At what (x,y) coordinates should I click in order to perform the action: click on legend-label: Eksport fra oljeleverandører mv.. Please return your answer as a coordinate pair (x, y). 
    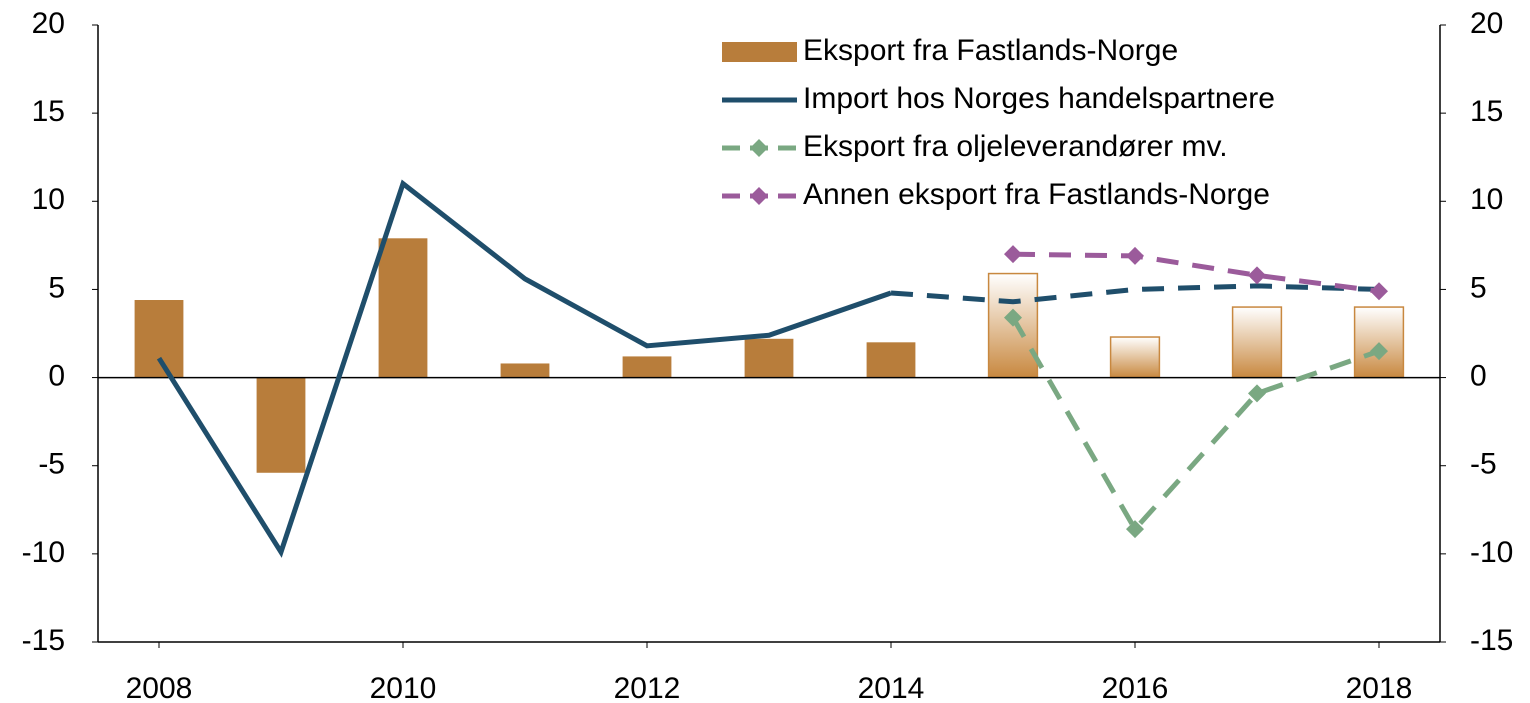
    Looking at the image, I should click on (1015, 146).